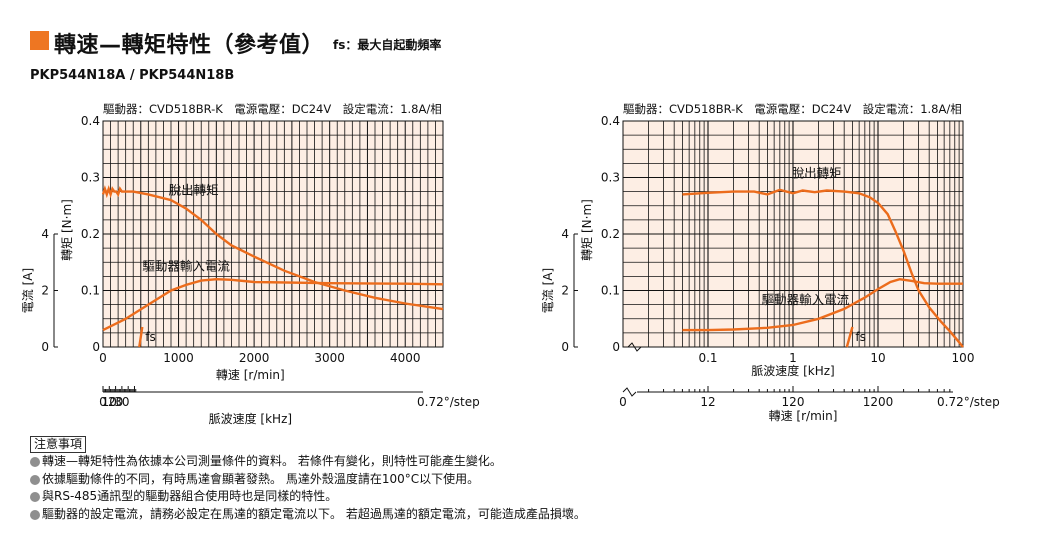 The width and height of the screenshot is (1052, 552). What do you see at coordinates (190, 496) in the screenshot?
I see `note-text: 與RS-485通訊型的驅動器組合使用時也是同樣的特性。` at bounding box center [190, 496].